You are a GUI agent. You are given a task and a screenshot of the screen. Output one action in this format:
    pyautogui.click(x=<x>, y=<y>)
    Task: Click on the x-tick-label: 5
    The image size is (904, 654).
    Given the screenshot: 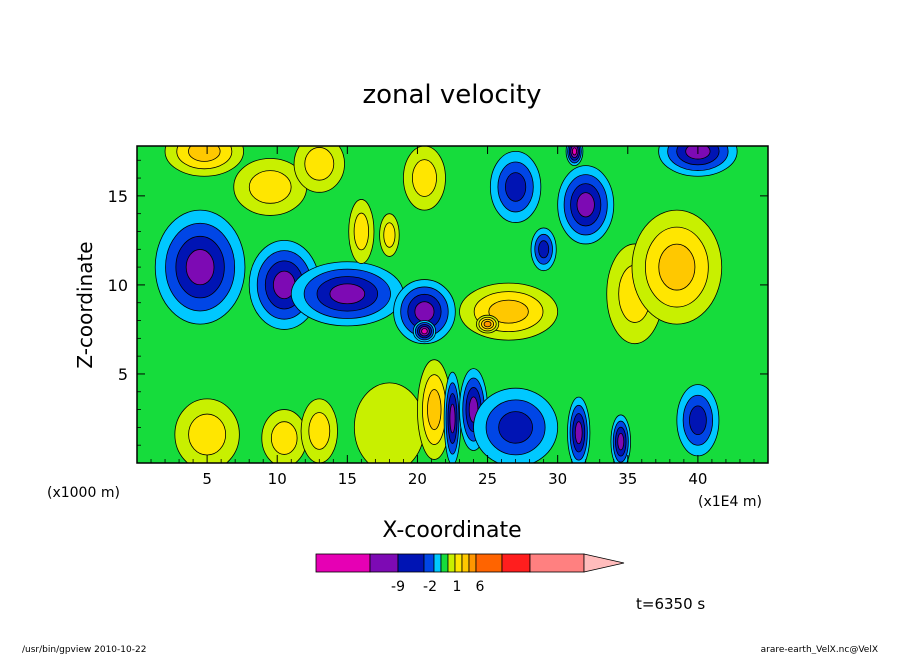 What is the action you would take?
    pyautogui.click(x=207, y=479)
    